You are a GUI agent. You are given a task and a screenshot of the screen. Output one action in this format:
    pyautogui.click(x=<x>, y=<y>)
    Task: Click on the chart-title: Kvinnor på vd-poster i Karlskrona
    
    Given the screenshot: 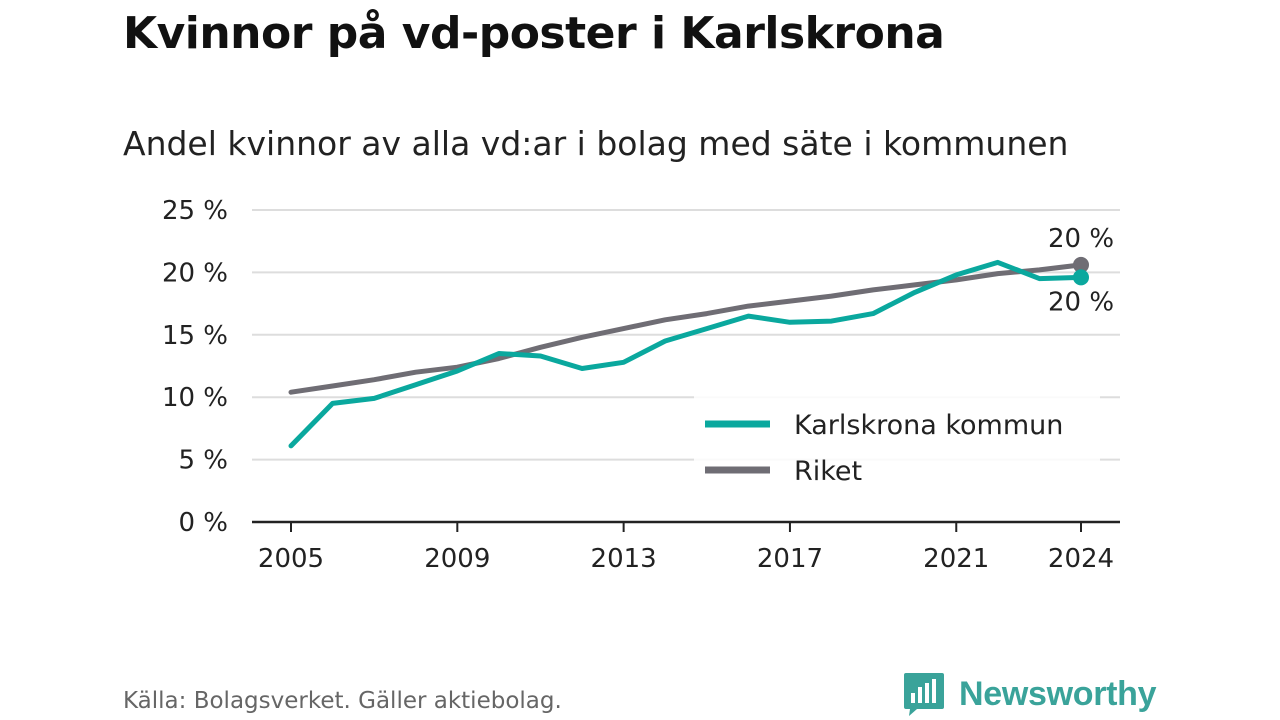 What is the action you would take?
    pyautogui.click(x=534, y=33)
    